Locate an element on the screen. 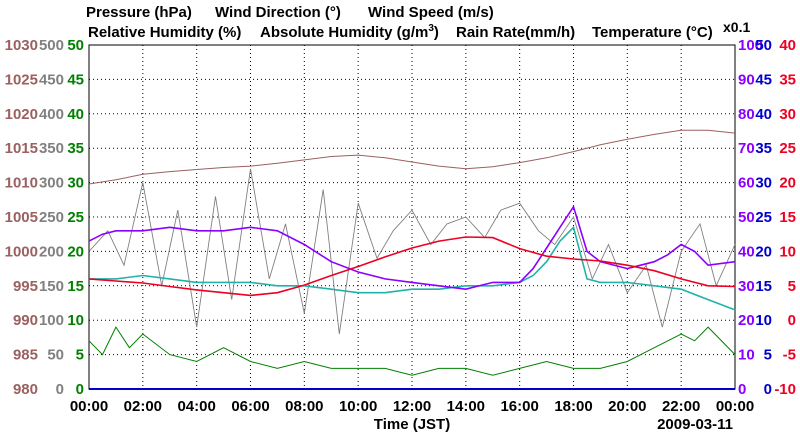 This screenshot has height=434, width=800. y-tick-wind_dir: 350 is located at coordinates (51, 148).